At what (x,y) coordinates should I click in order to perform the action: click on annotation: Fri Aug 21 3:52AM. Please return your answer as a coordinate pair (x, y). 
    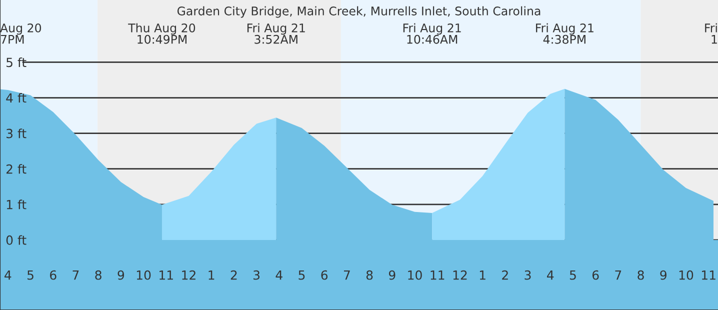
    Looking at the image, I should click on (276, 33).